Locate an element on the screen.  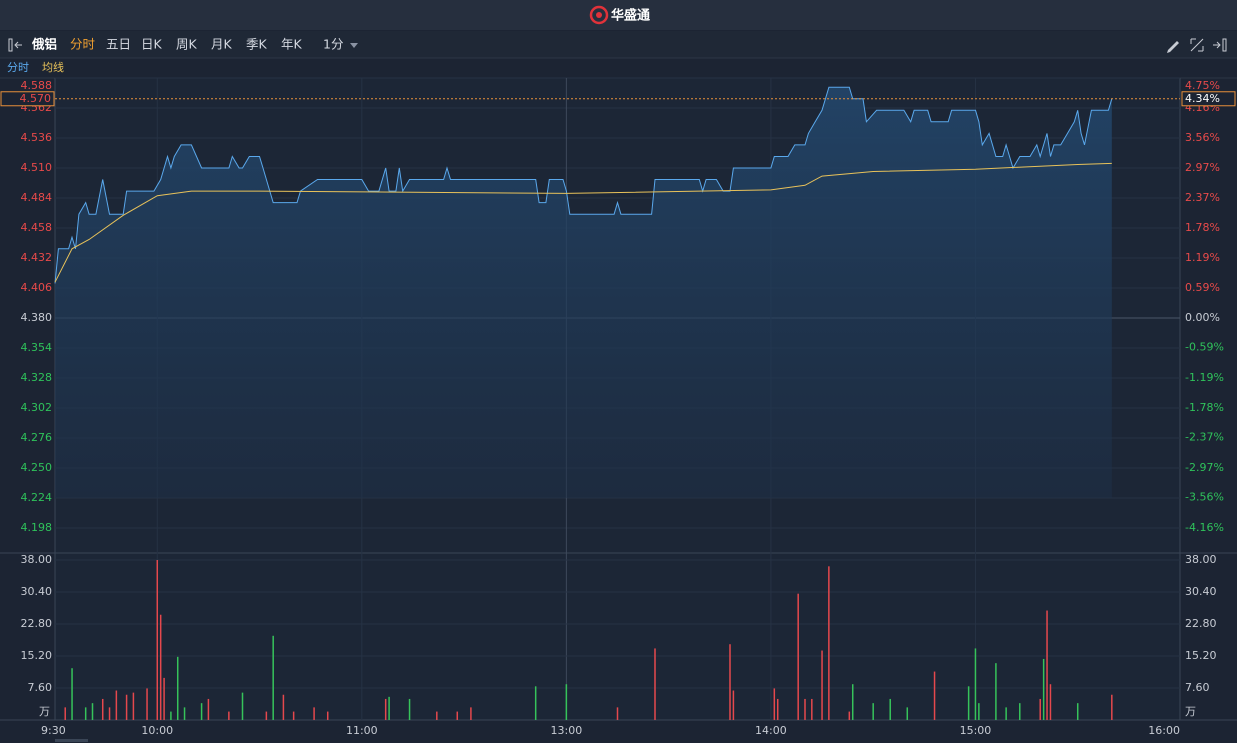
y2-tick-label: -4.16% is located at coordinates (1204, 527).